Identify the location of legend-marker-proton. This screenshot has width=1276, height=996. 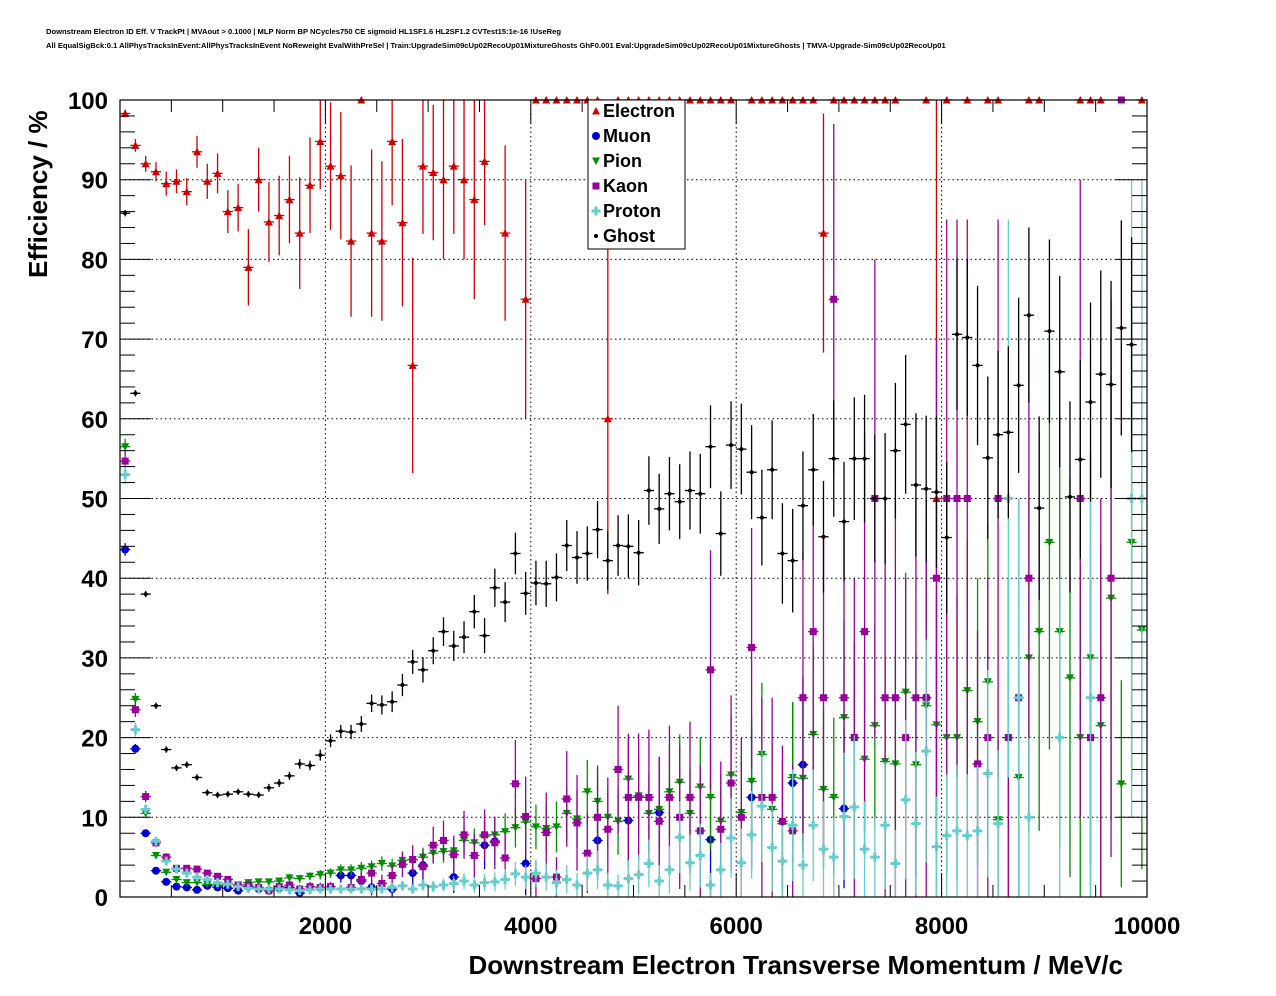
(596, 211).